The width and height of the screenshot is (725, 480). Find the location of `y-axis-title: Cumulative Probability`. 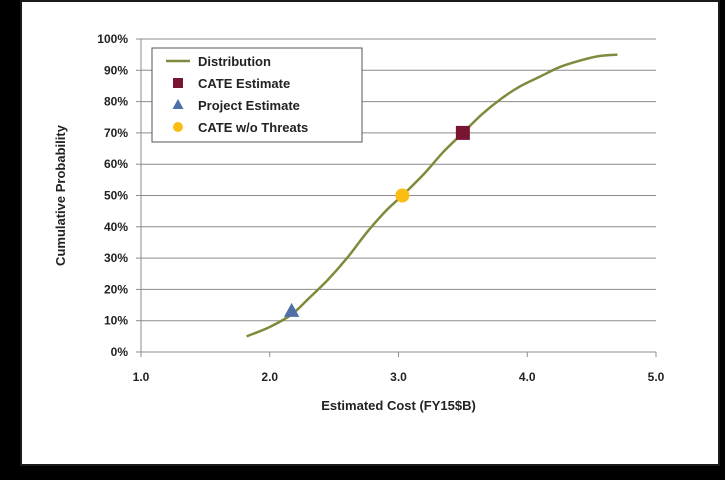

y-axis-title: Cumulative Probability is located at coordinates (60, 195).